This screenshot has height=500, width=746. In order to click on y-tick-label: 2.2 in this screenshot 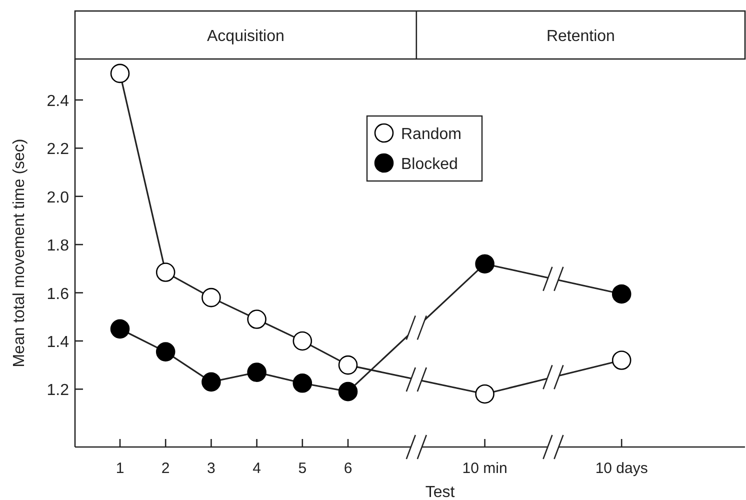, I will do `click(58, 149)`.